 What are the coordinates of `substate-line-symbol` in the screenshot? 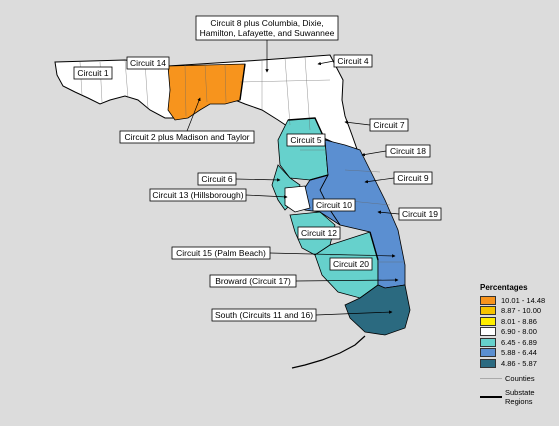 It's located at (491, 396).